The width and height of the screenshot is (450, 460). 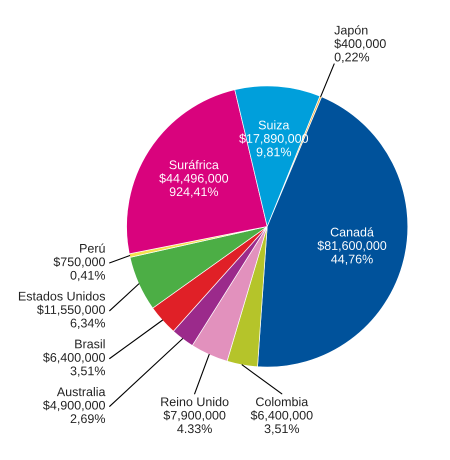 What do you see at coordinates (194, 165) in the screenshot?
I see `slice-label: Suráfrica` at bounding box center [194, 165].